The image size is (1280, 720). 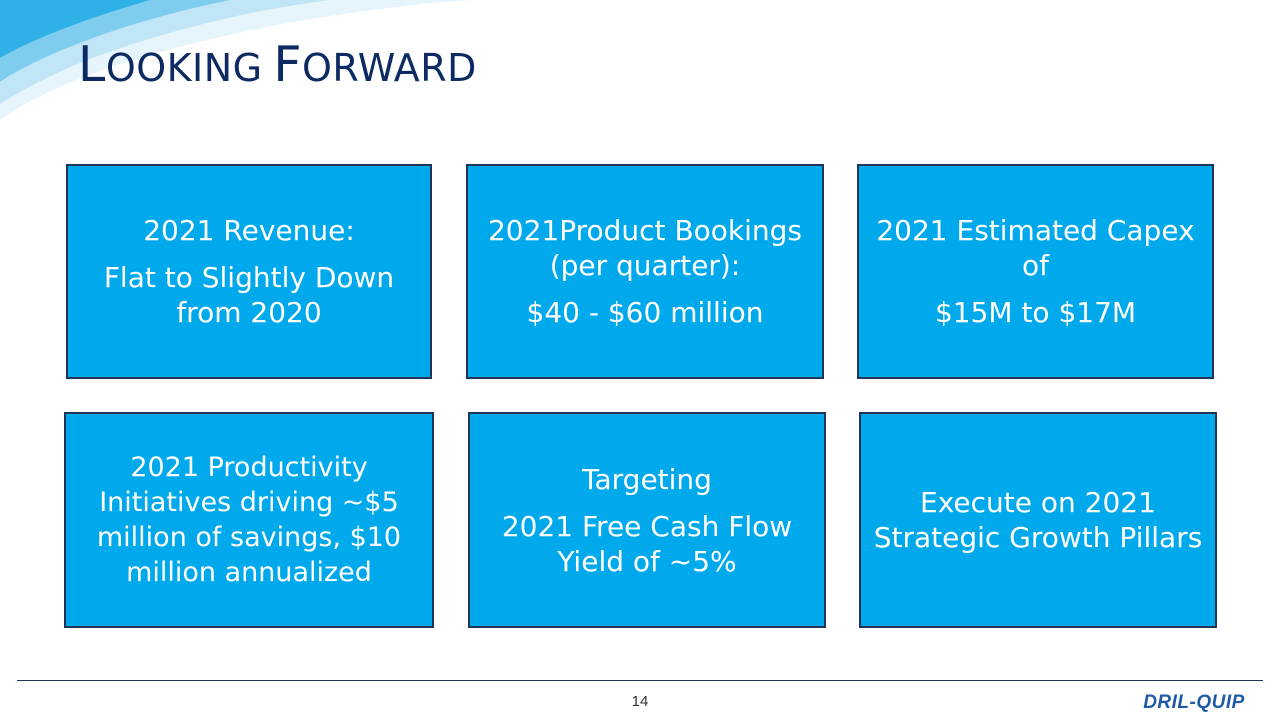 I want to click on corner-wave-decoration, so click(x=235, y=60).